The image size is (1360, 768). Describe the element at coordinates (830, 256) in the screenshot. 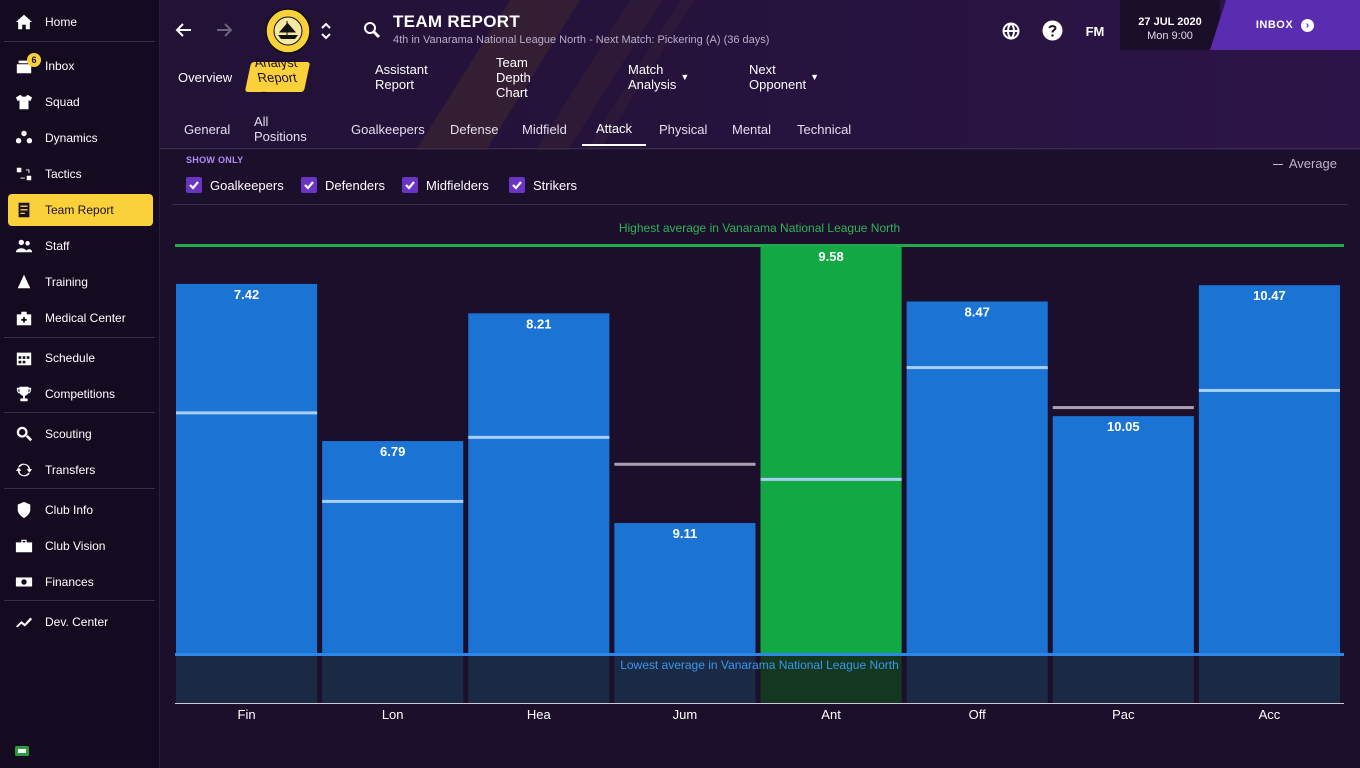

I see `data-label: 9.58` at that location.